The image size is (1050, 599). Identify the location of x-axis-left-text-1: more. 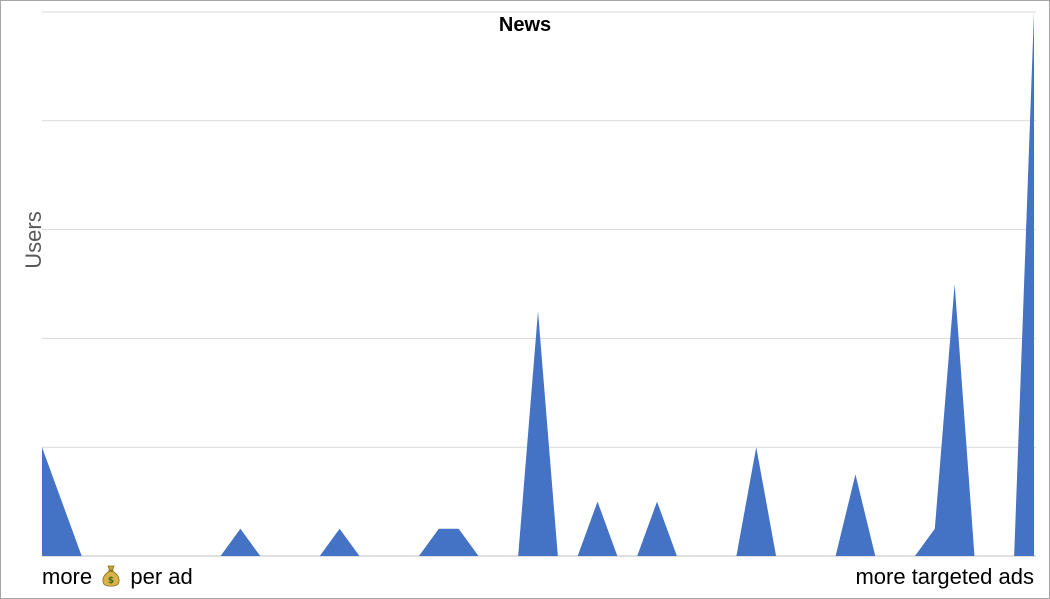
(67, 576).